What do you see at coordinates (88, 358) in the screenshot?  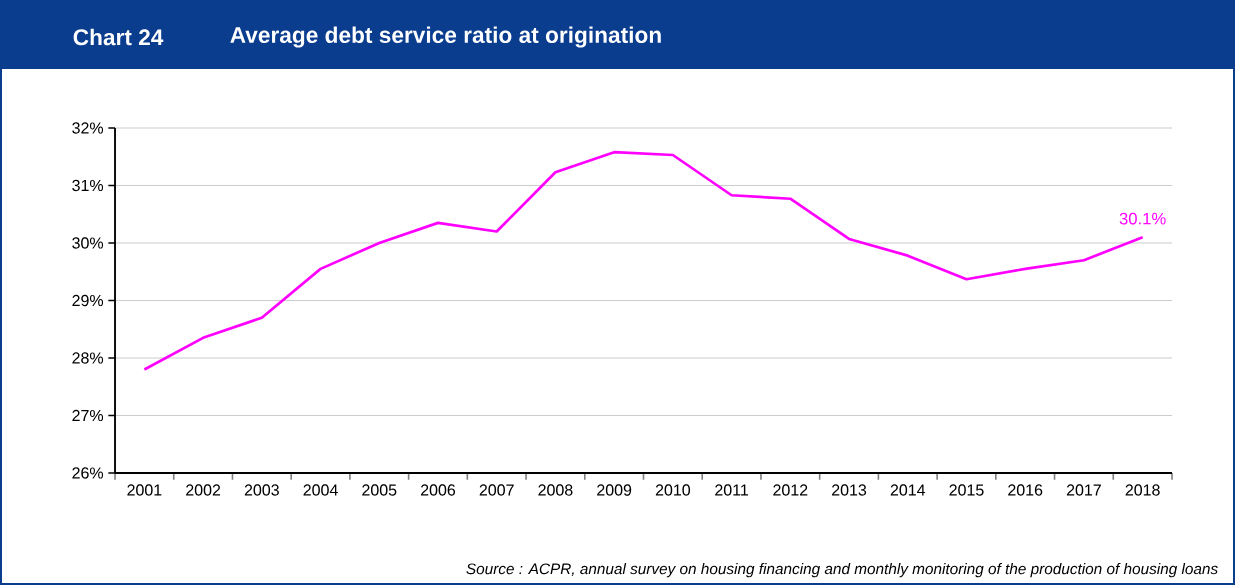 I see `y-tick-label: 28%` at bounding box center [88, 358].